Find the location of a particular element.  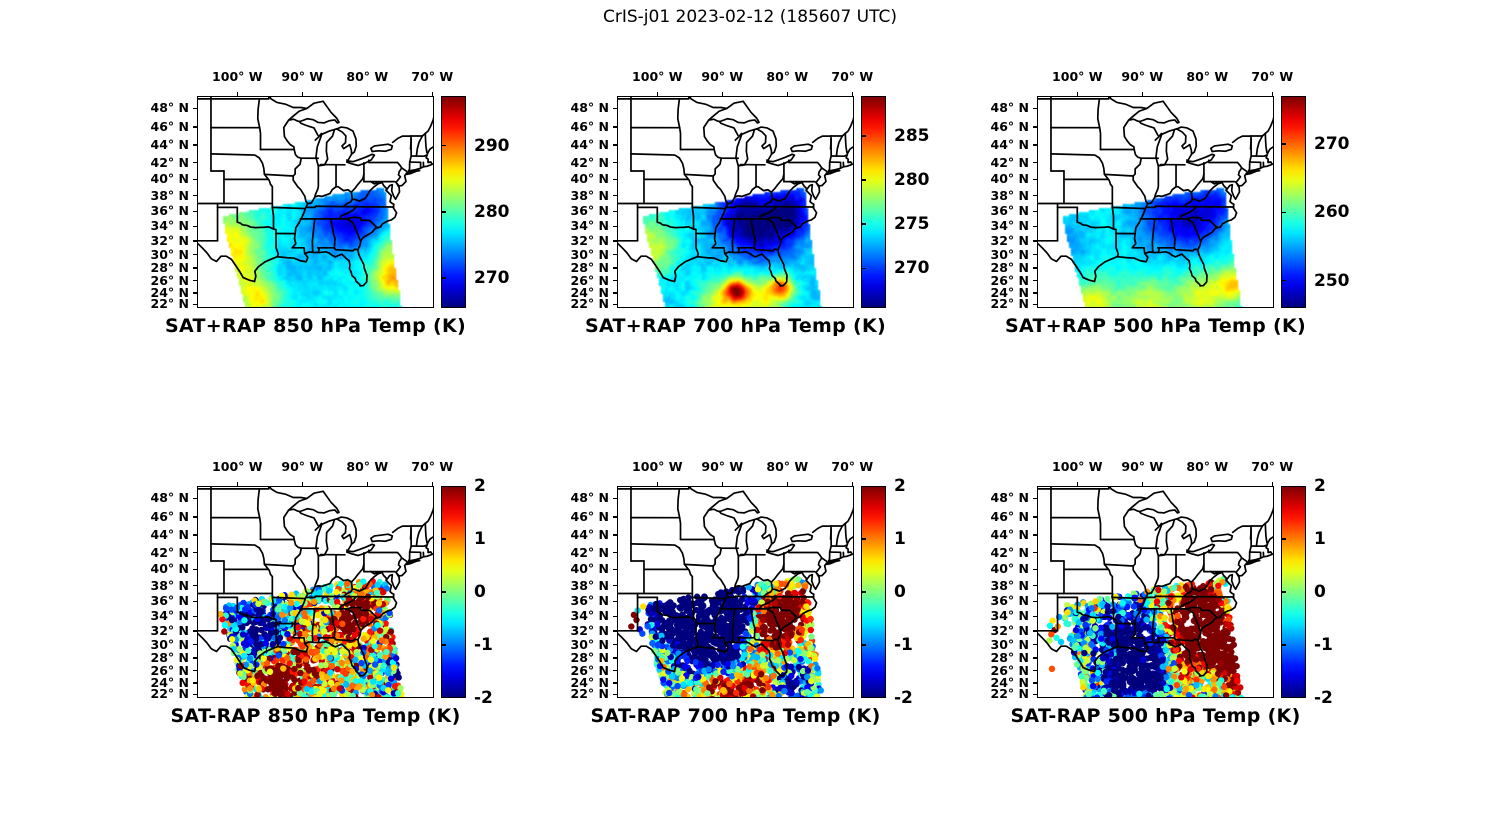

colorbar-tick-label: 2 is located at coordinates (1320, 486).